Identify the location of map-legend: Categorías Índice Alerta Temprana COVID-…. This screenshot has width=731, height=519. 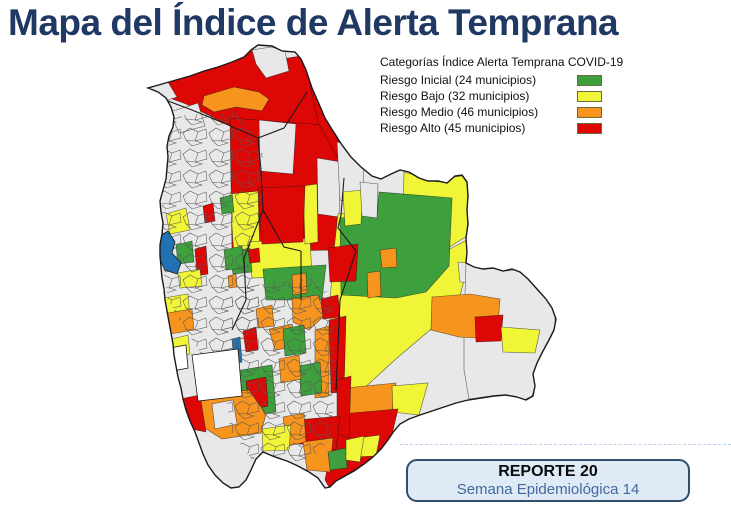
(502, 95).